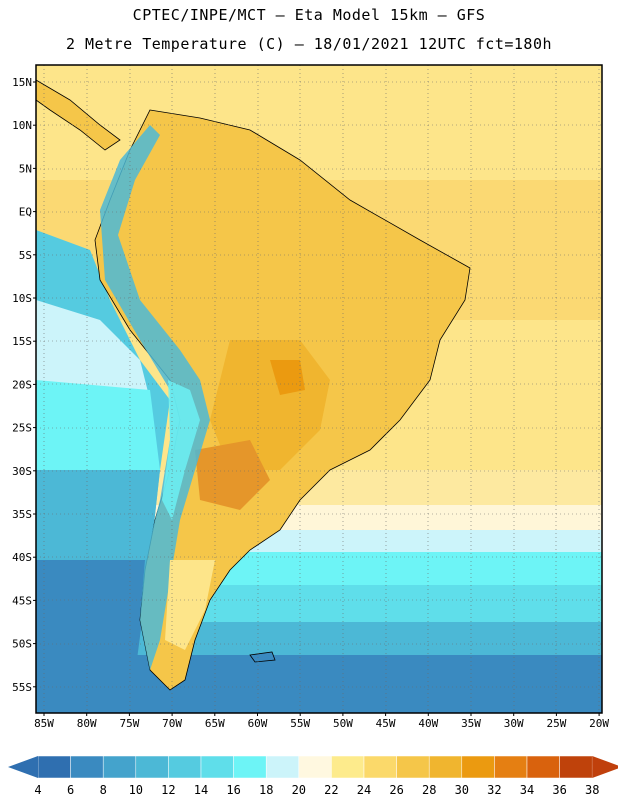 This screenshot has width=618, height=800. I want to click on colorbar-value-label: 6, so click(70, 790).